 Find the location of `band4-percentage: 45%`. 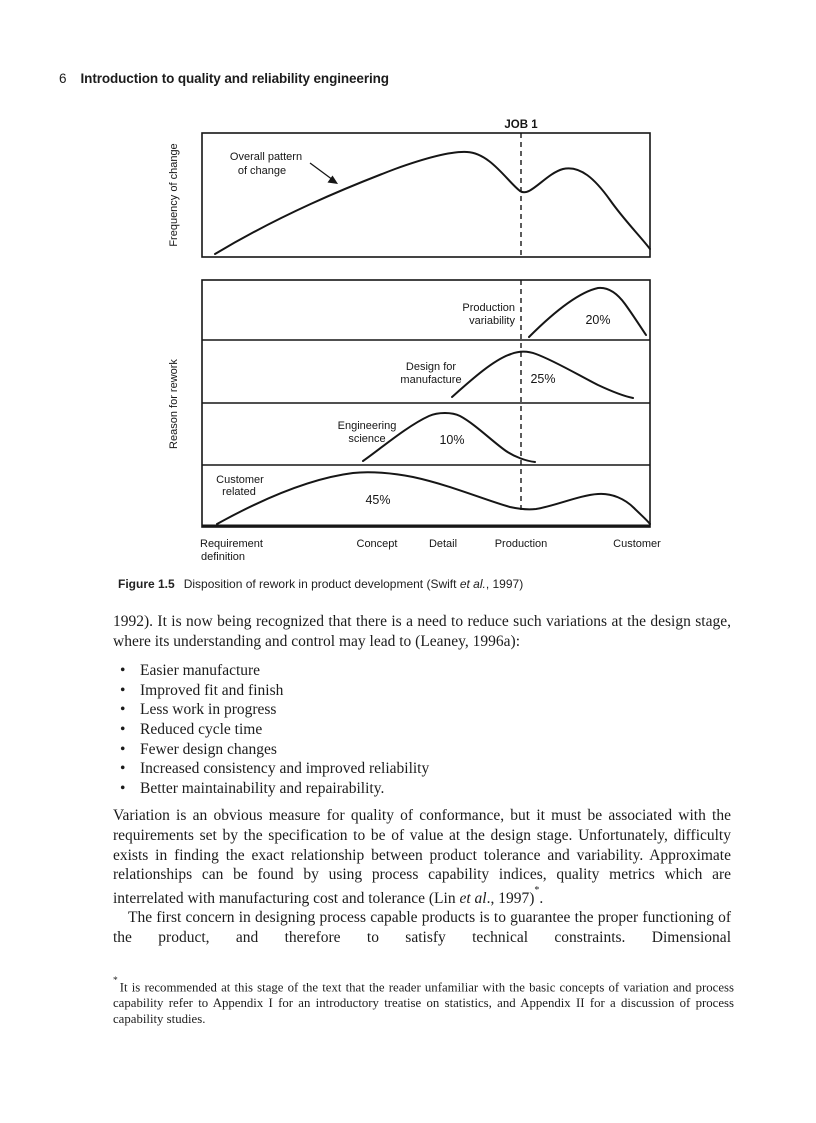

band4-percentage: 45% is located at coordinates (377, 500).